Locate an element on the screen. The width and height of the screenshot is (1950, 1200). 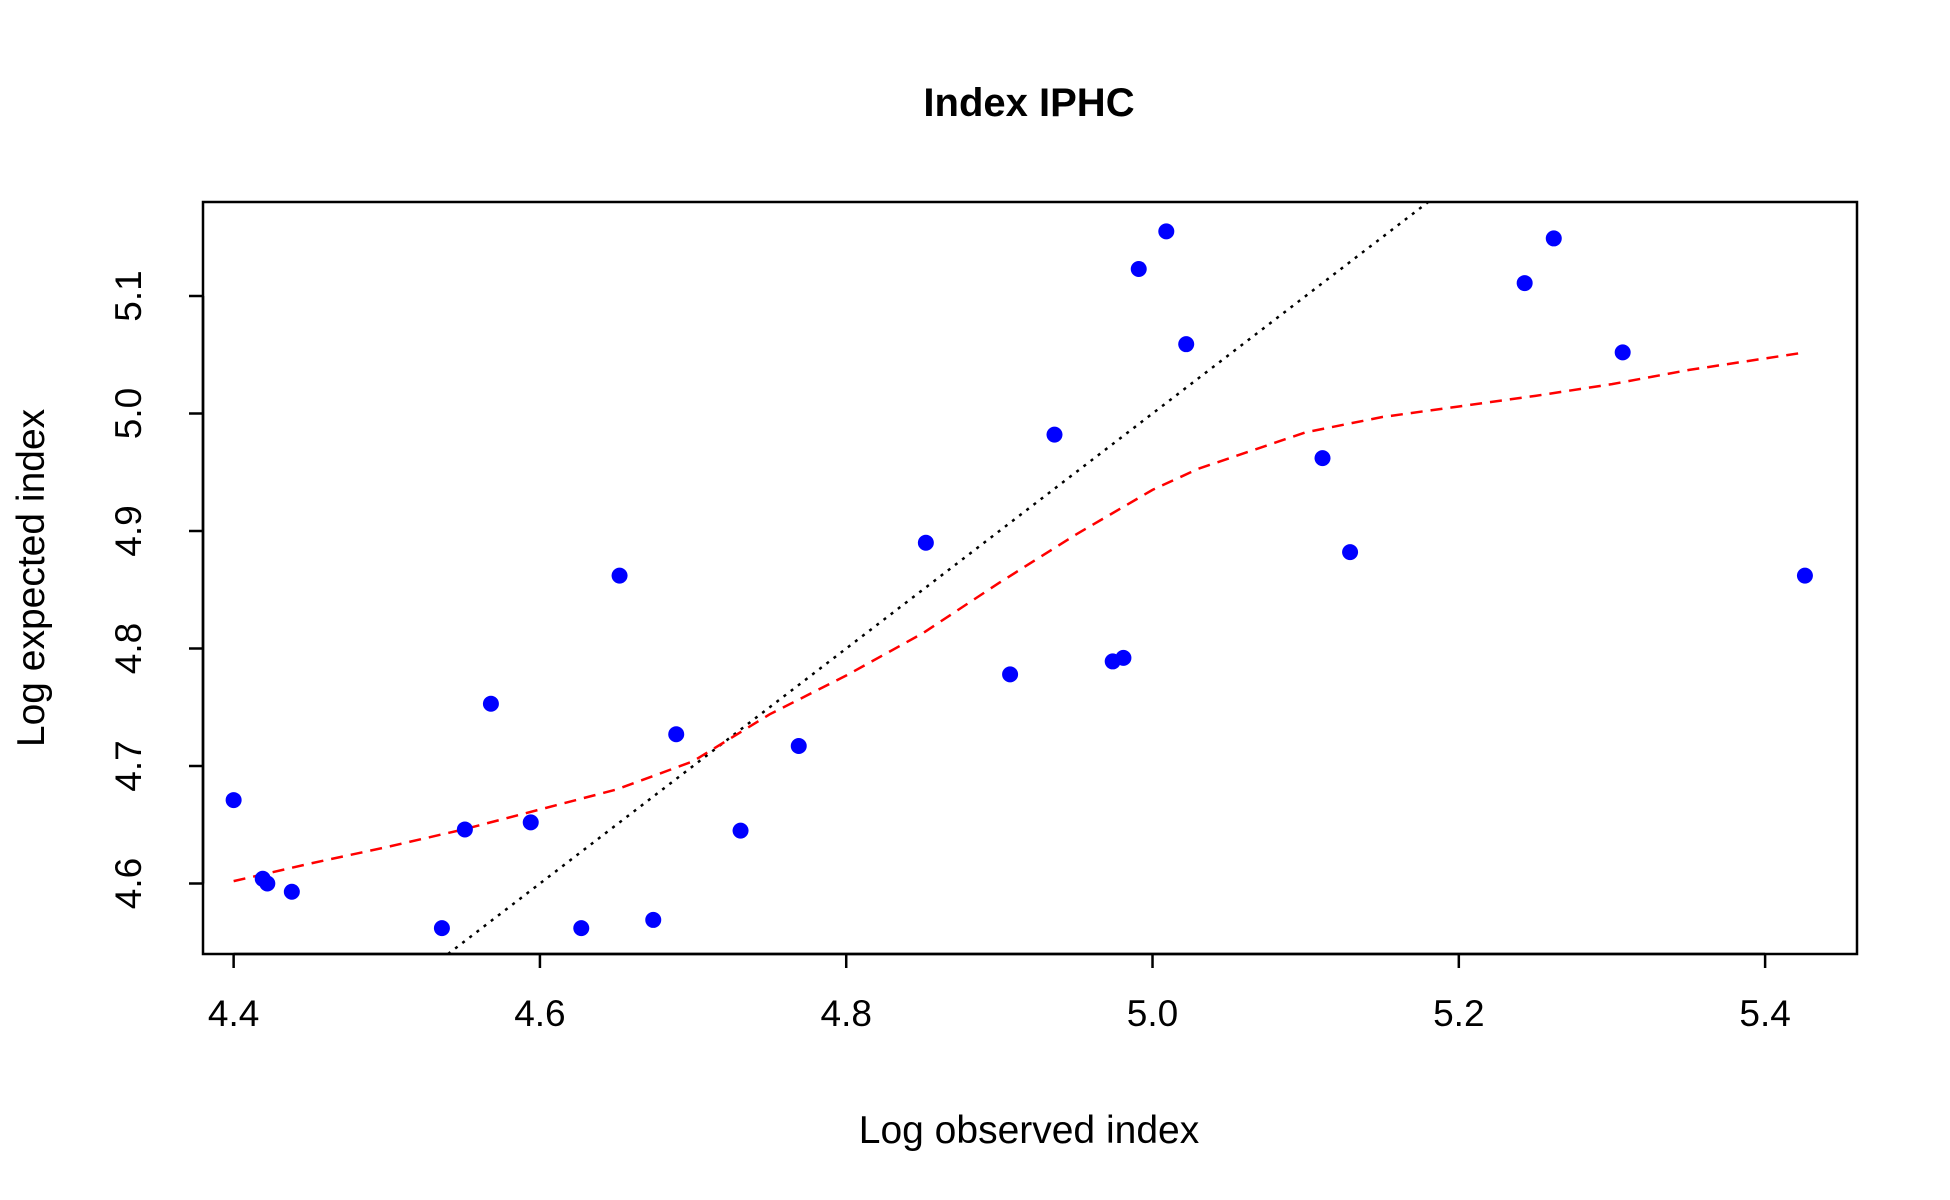
x-tick-label: 5.2 is located at coordinates (1458, 1013).